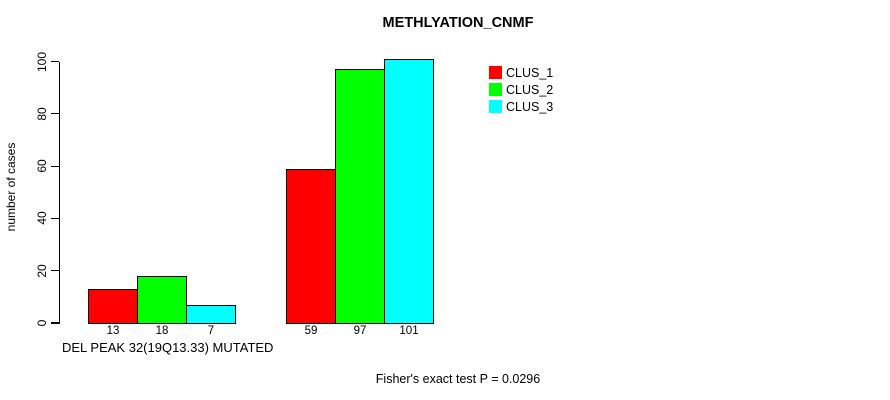  What do you see at coordinates (168, 347) in the screenshot?
I see `x-axis-label: DEL PEAK 32(19Q13.33) MUTATED` at bounding box center [168, 347].